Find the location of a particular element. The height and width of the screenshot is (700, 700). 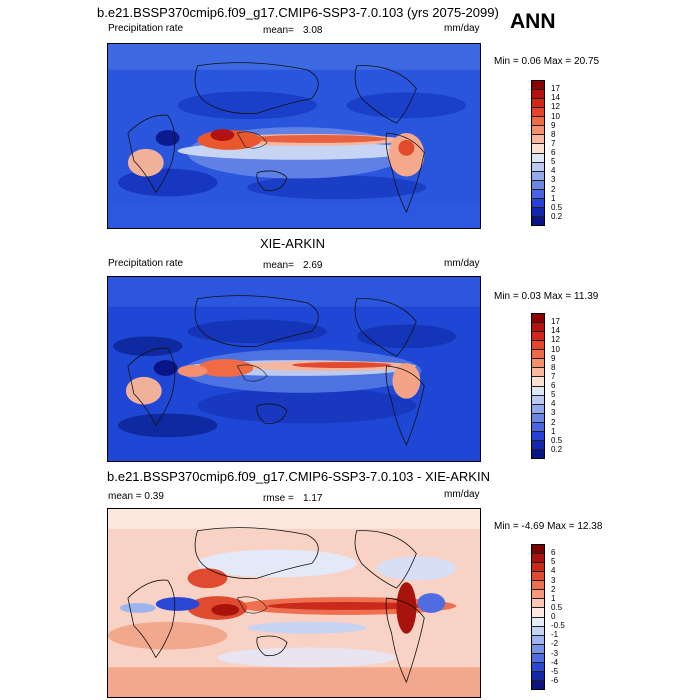

panel3-stat-label: rmse = is located at coordinates (278, 498).